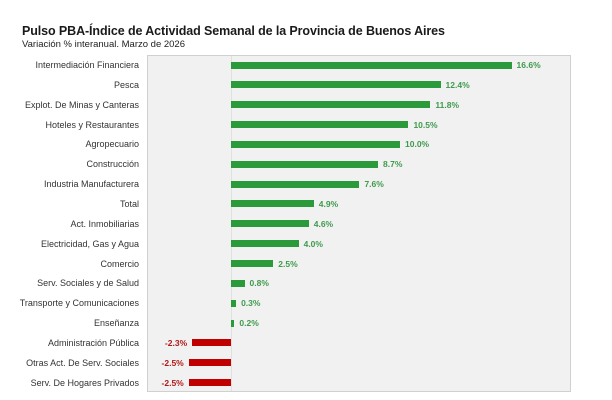 This screenshot has width=612, height=400. I want to click on category-label: Enseñanza, so click(116, 323).